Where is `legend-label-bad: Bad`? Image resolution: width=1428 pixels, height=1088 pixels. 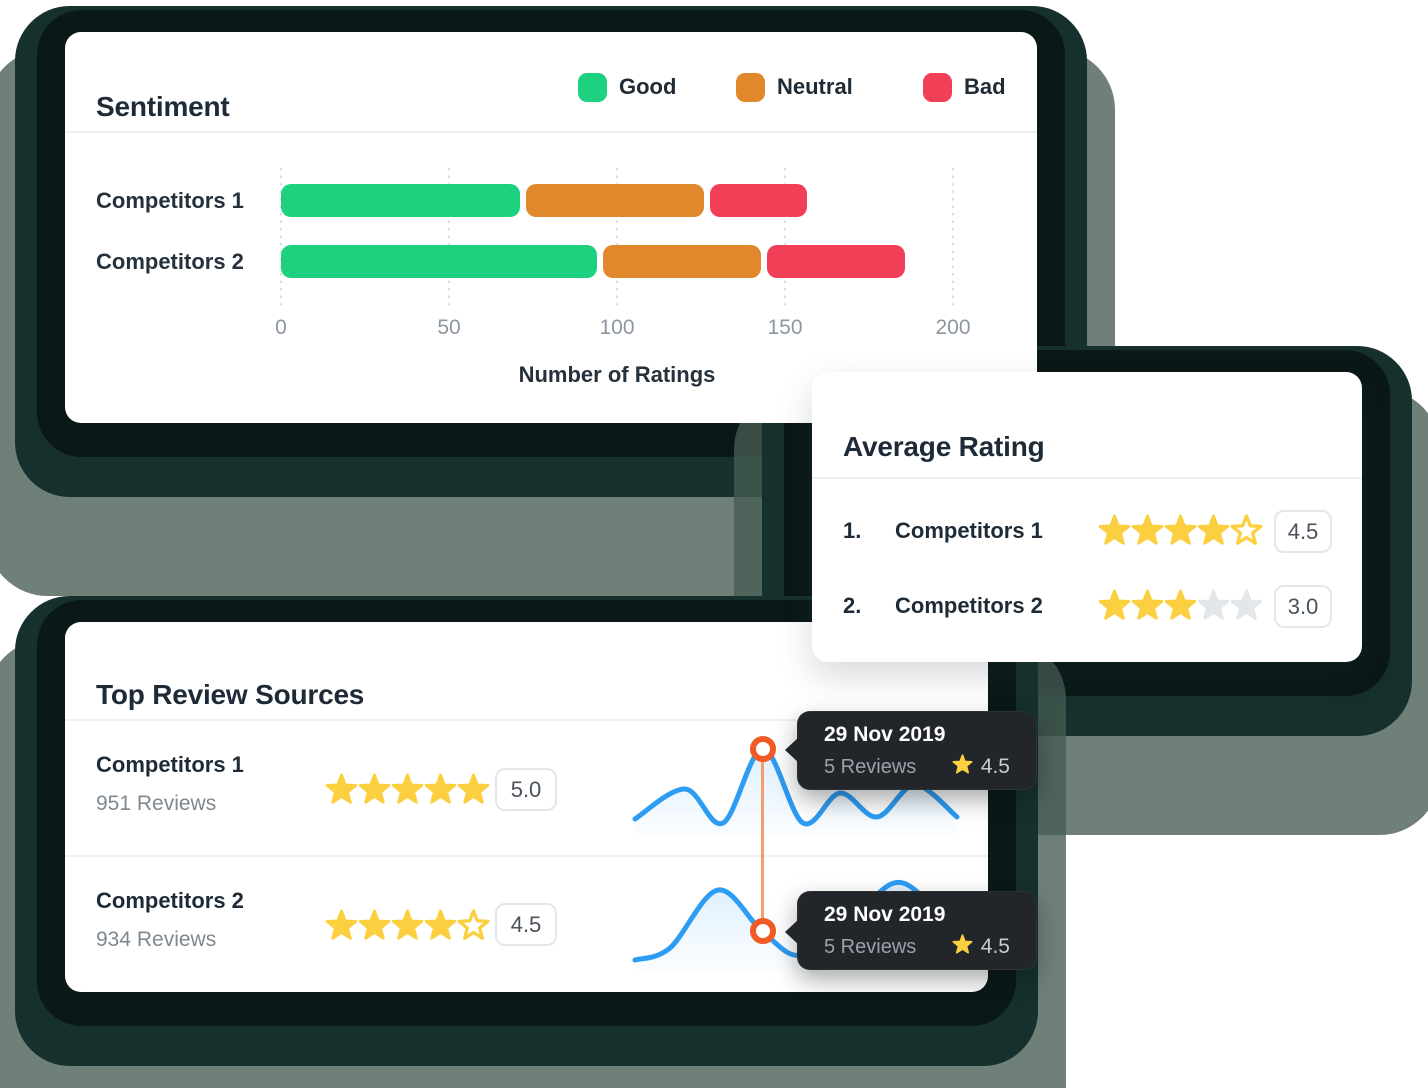
legend-label-bad: Bad is located at coordinates (985, 86).